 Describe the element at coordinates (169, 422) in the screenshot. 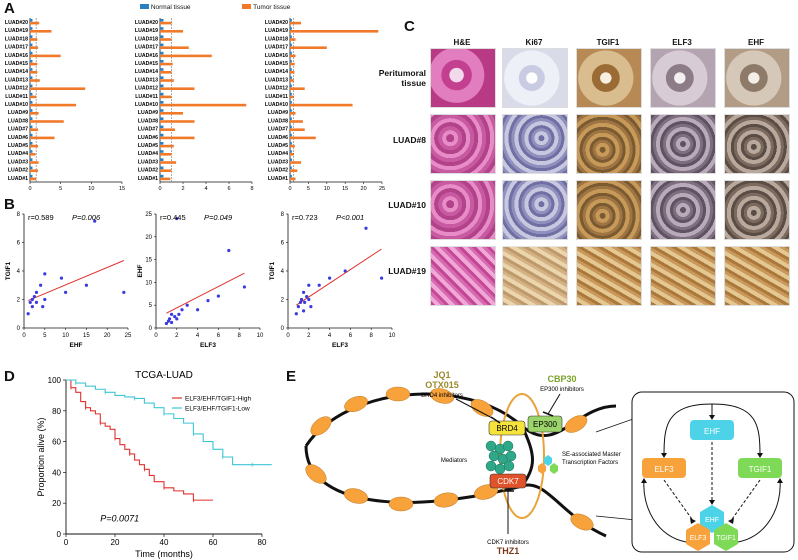

I see `survival-curve` at that location.